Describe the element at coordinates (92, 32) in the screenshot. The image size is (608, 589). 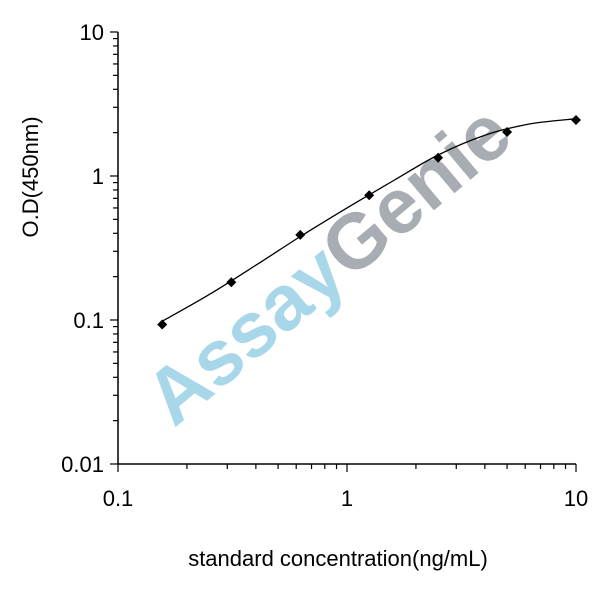
I see `y-tick-label: 10` at that location.